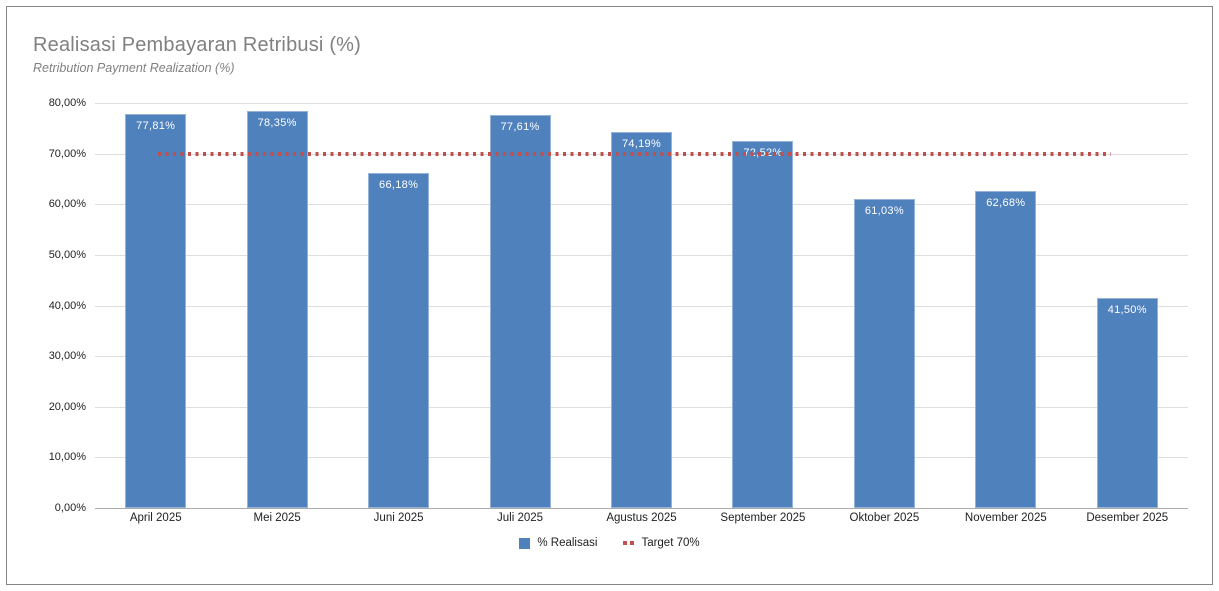  Describe the element at coordinates (277, 518) in the screenshot. I see `x-tick-label: Mei 2025` at that location.